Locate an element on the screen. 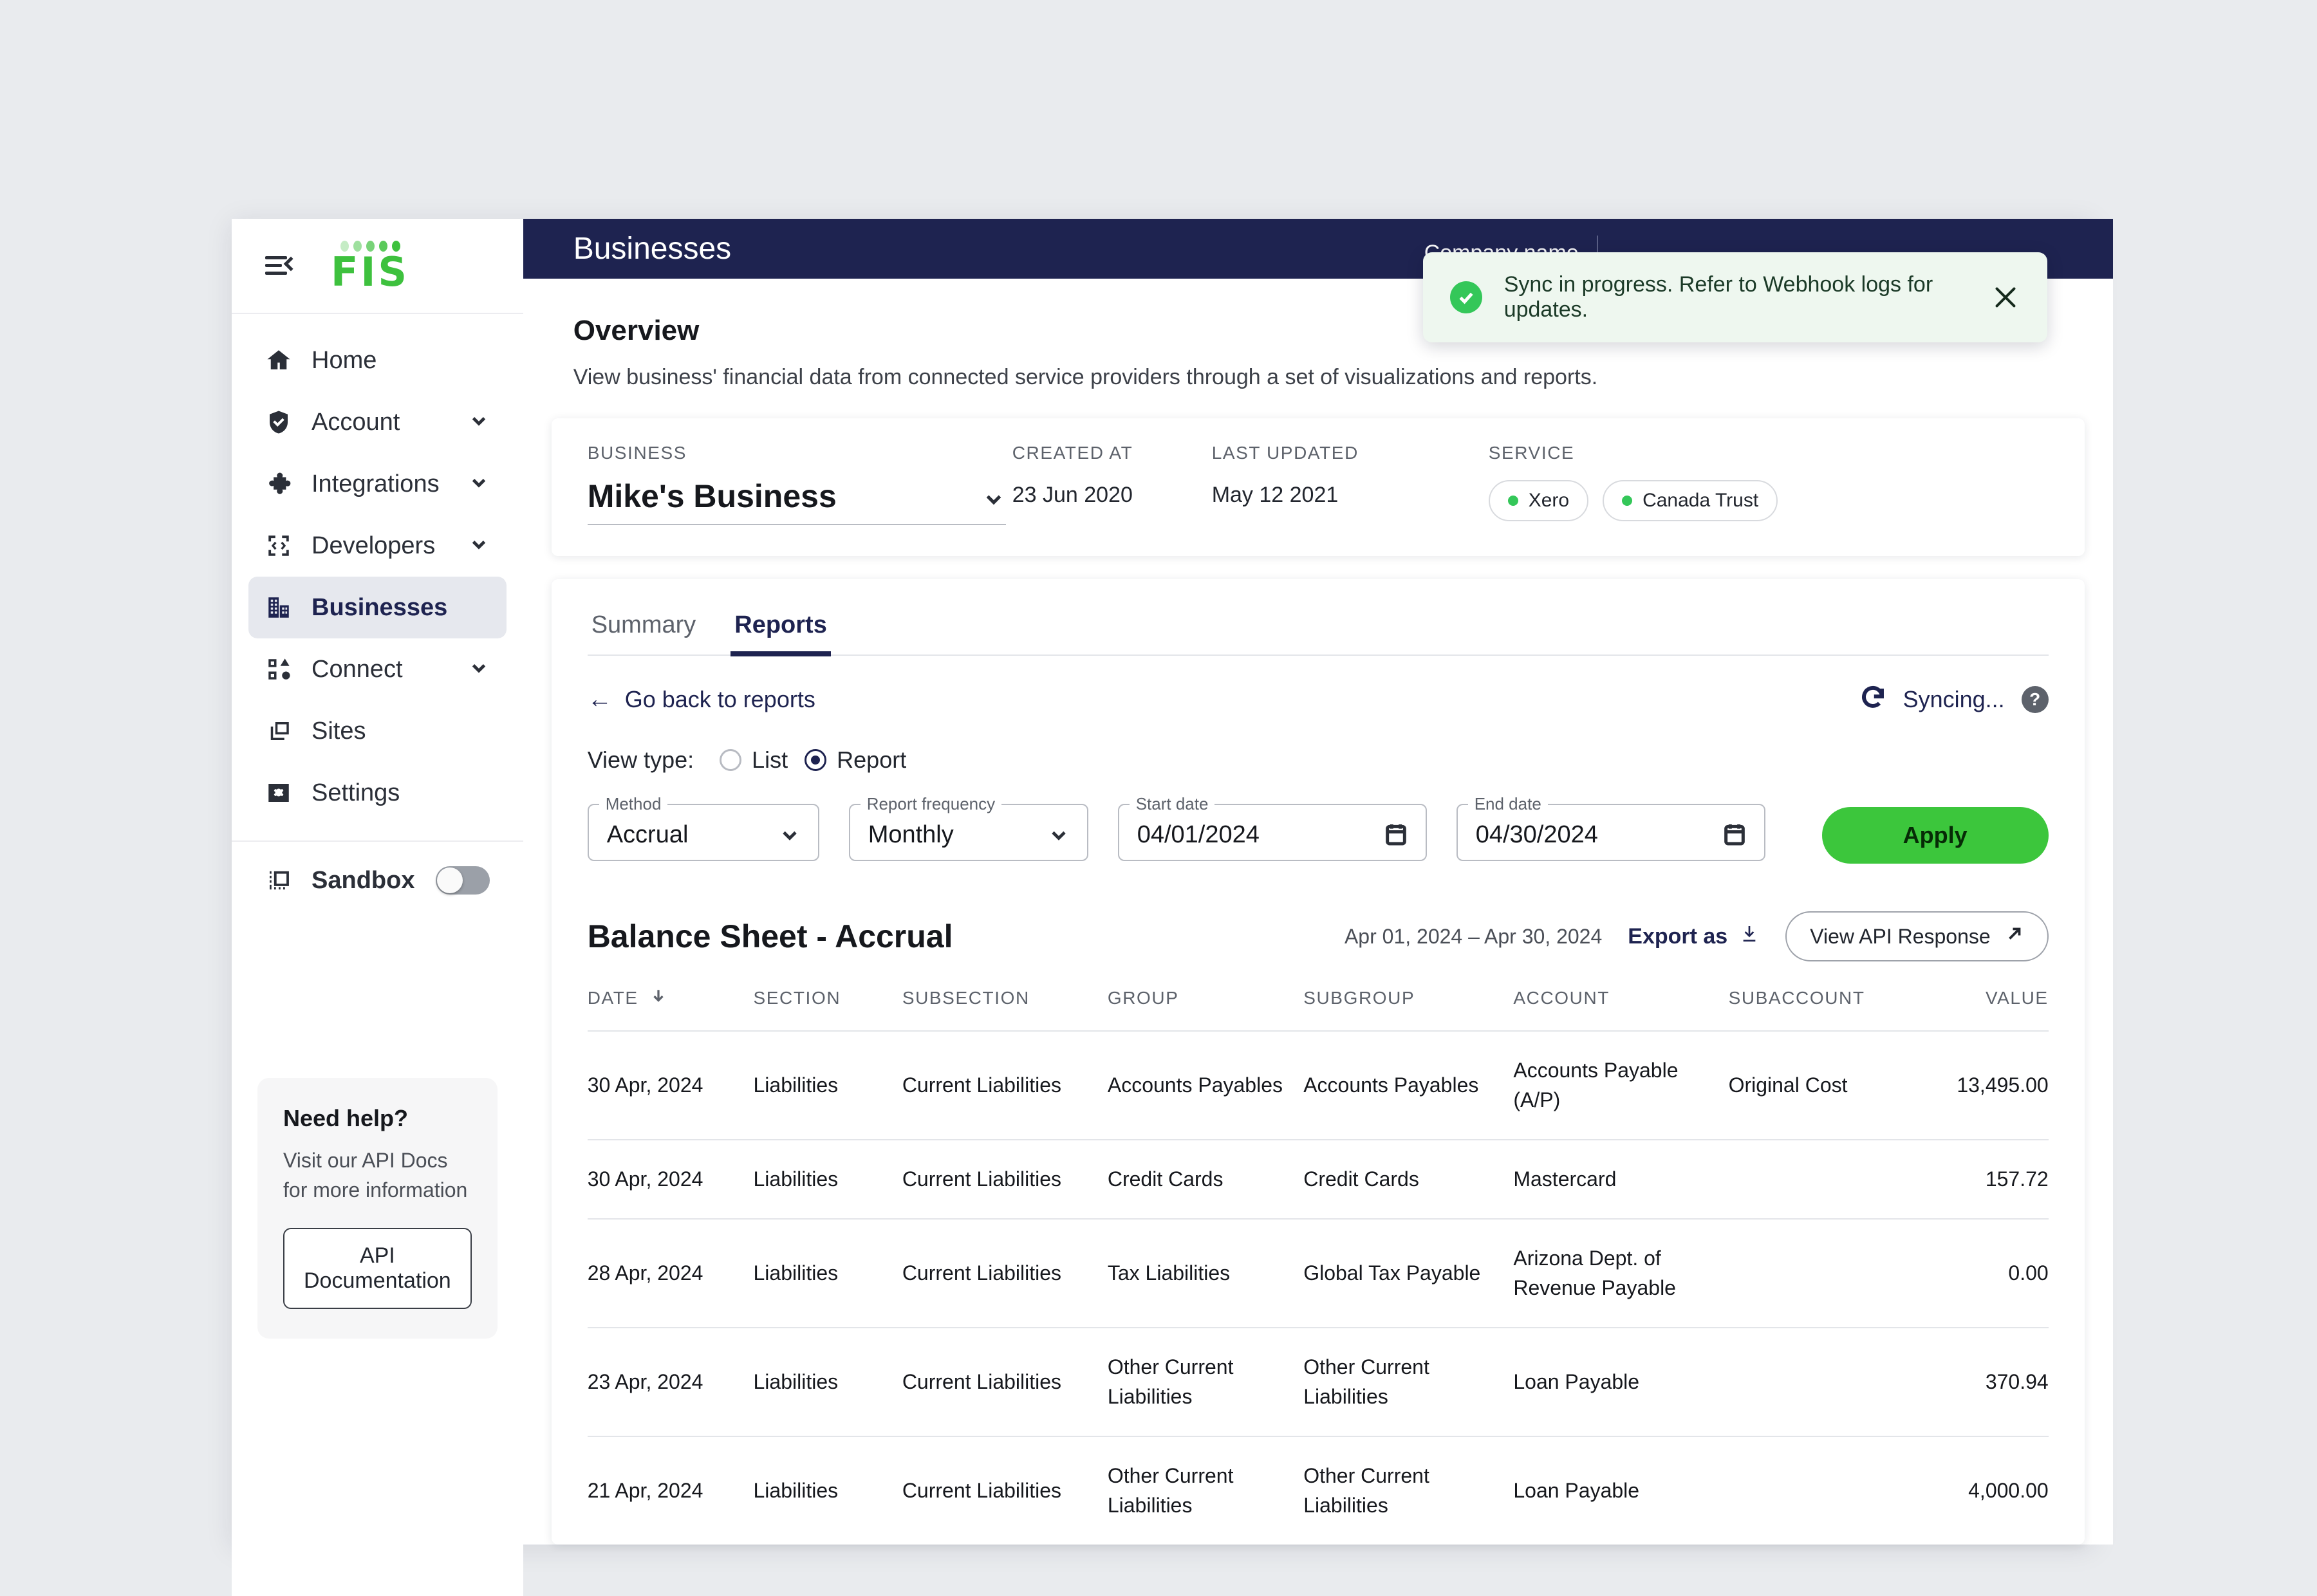 The image size is (2317, 1596). sidebar-item-developers: Developers is located at coordinates (377, 546).